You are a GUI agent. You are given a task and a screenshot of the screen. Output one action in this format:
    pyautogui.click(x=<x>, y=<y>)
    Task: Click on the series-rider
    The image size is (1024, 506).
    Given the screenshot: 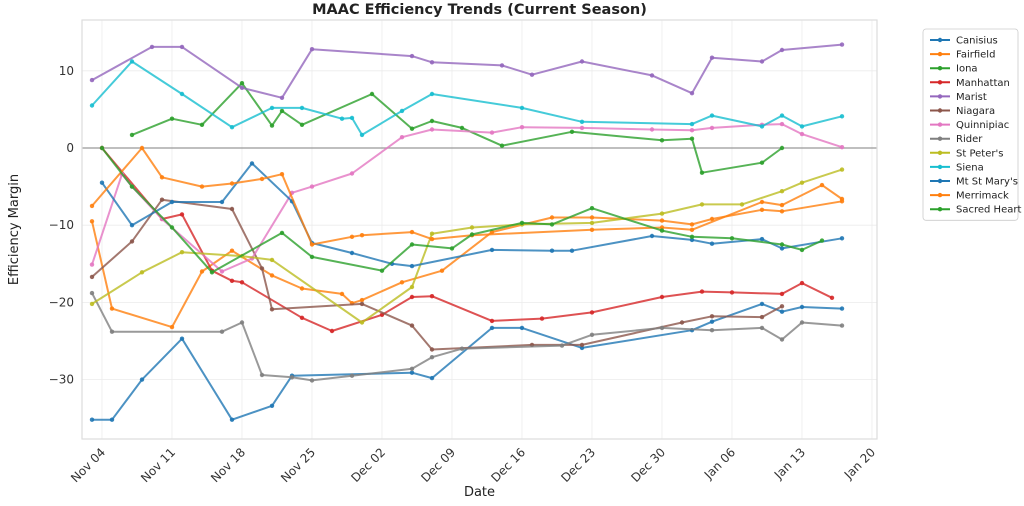 What is the action you would take?
    pyautogui.click(x=467, y=336)
    